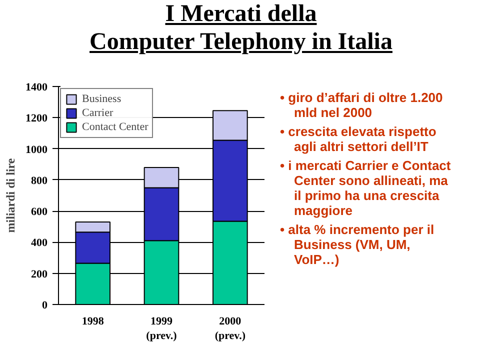  Describe the element at coordinates (93, 322) in the screenshot. I see `x-tick-label: 1998` at that location.